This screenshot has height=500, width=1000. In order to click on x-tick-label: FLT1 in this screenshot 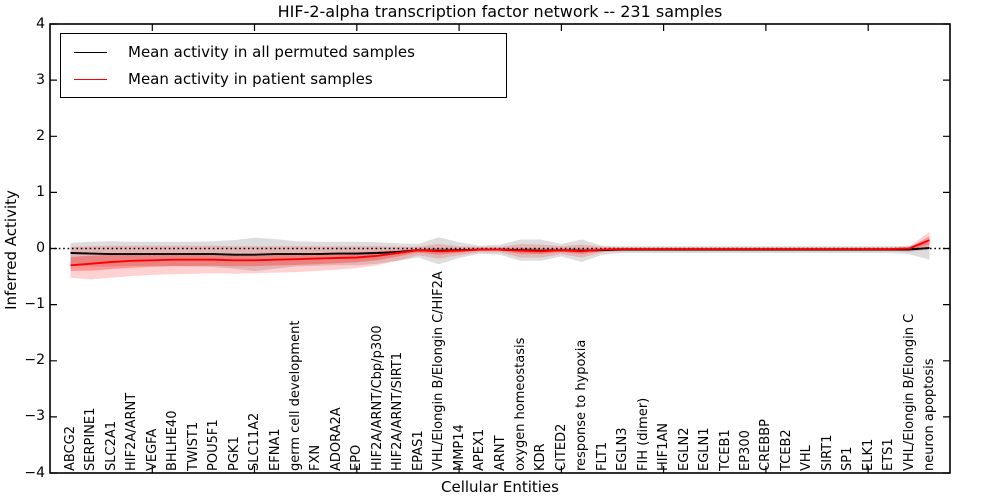, I will do `click(602, 456)`.